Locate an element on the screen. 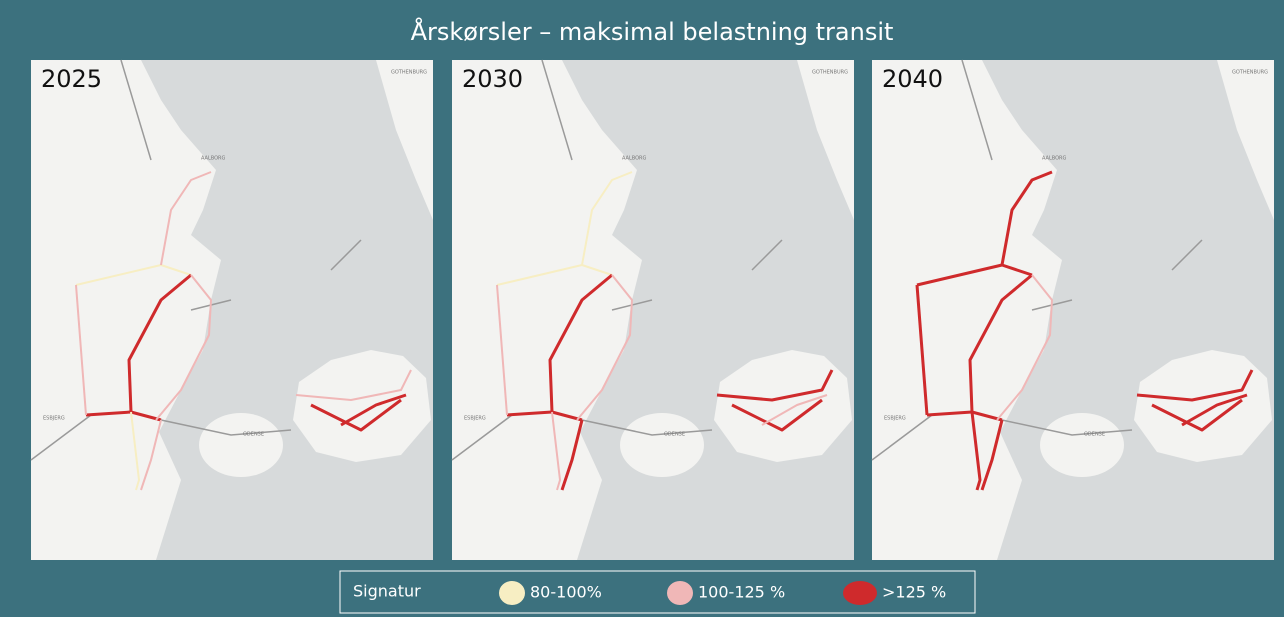 This screenshot has height=617, width=1284. legend-label: >125 % is located at coordinates (914, 592).